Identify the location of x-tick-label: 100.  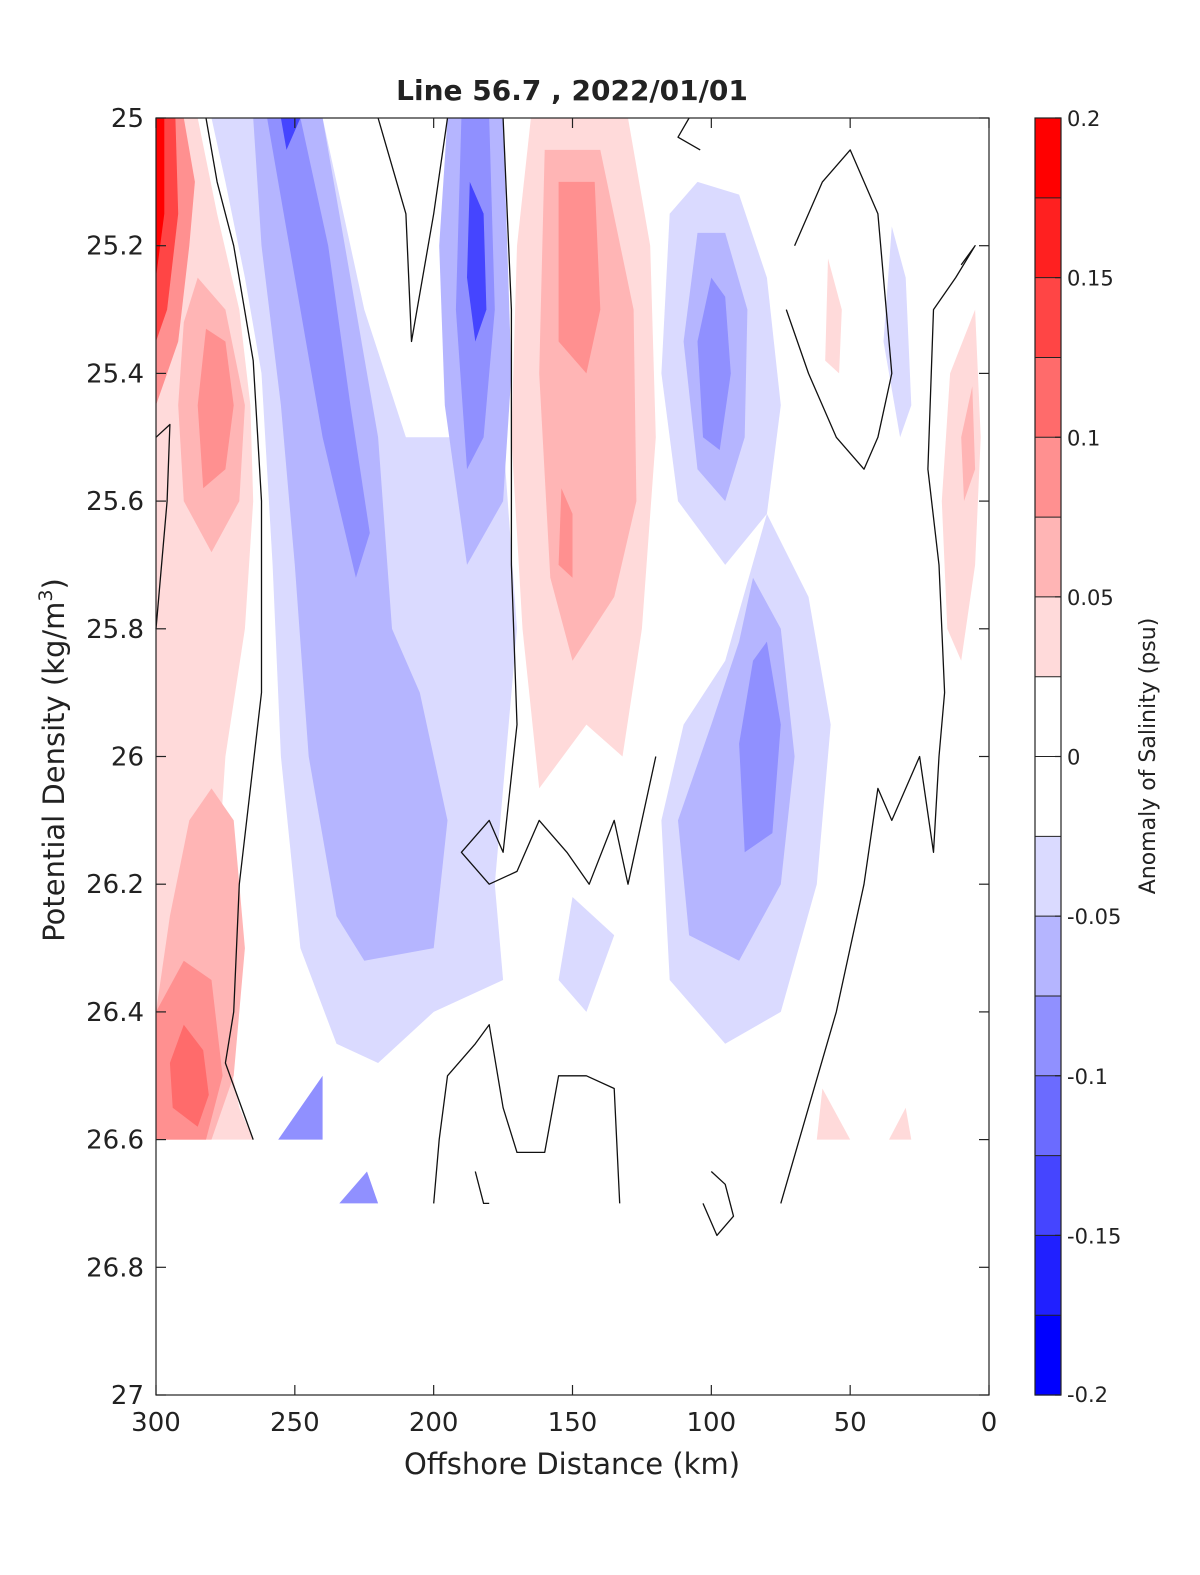
(712, 1423).